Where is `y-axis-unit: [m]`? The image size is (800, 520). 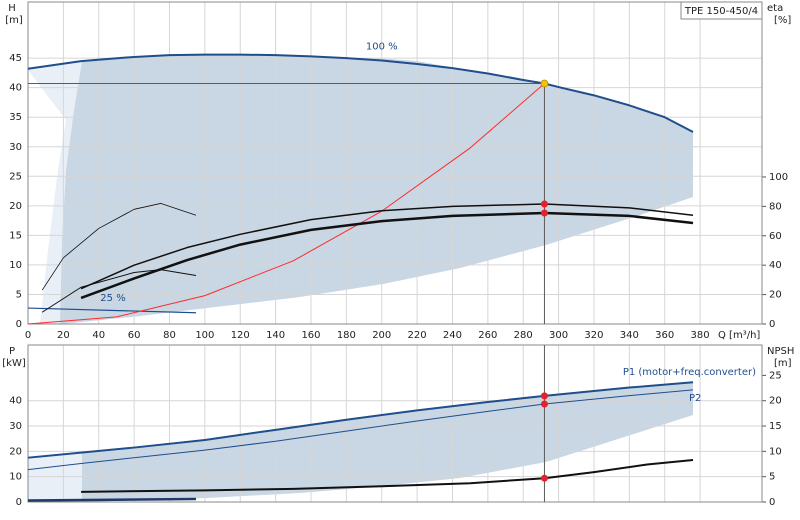
y-axis-unit: [m] is located at coordinates (14, 20).